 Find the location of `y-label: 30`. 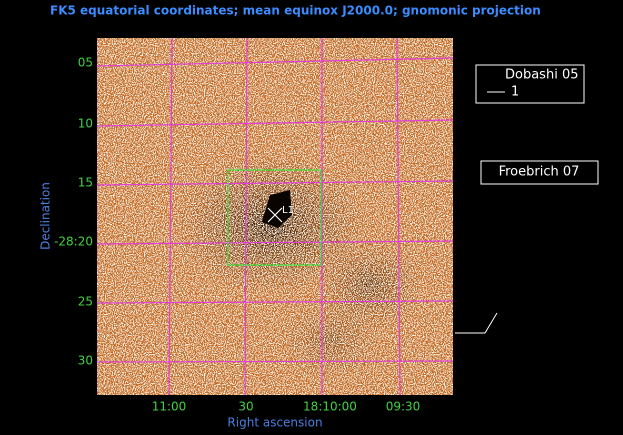

y-label: 30 is located at coordinates (85, 361).